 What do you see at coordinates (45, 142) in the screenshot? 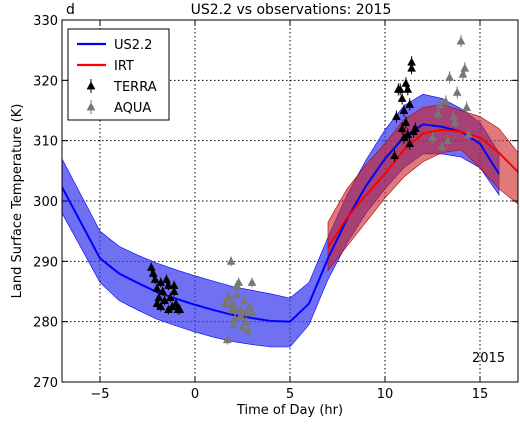
I see `y-tick-label: 310` at bounding box center [45, 142].